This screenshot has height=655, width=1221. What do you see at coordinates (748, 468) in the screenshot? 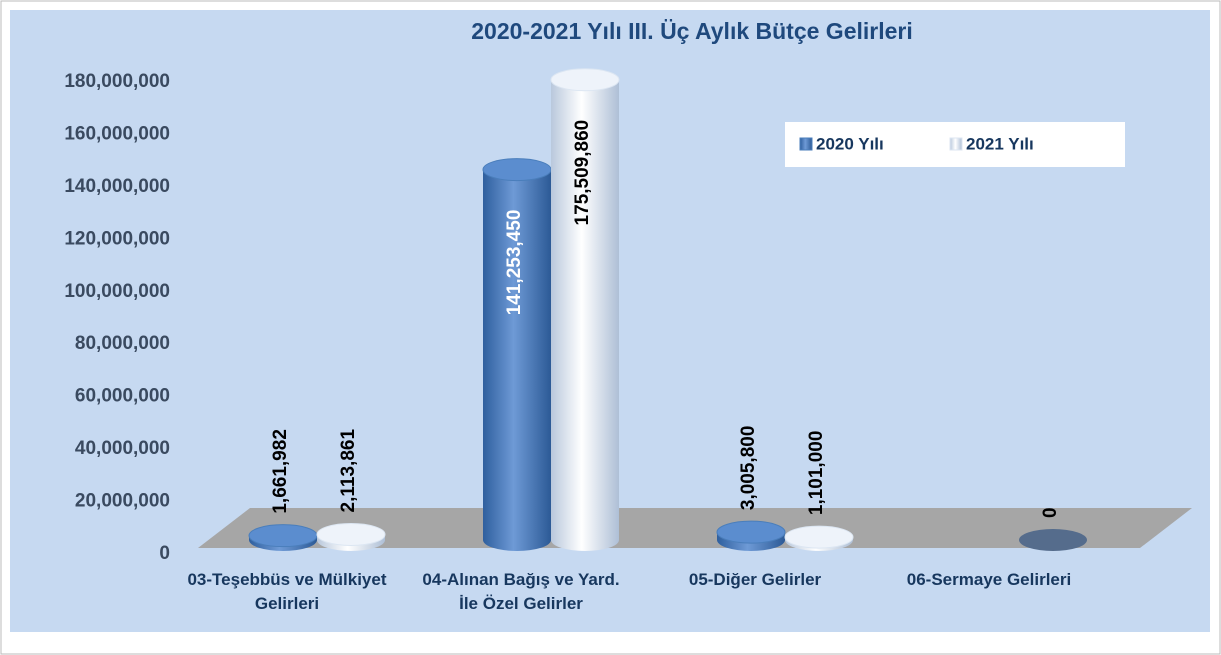
I see `value-label: 3,005,800` at bounding box center [748, 468].